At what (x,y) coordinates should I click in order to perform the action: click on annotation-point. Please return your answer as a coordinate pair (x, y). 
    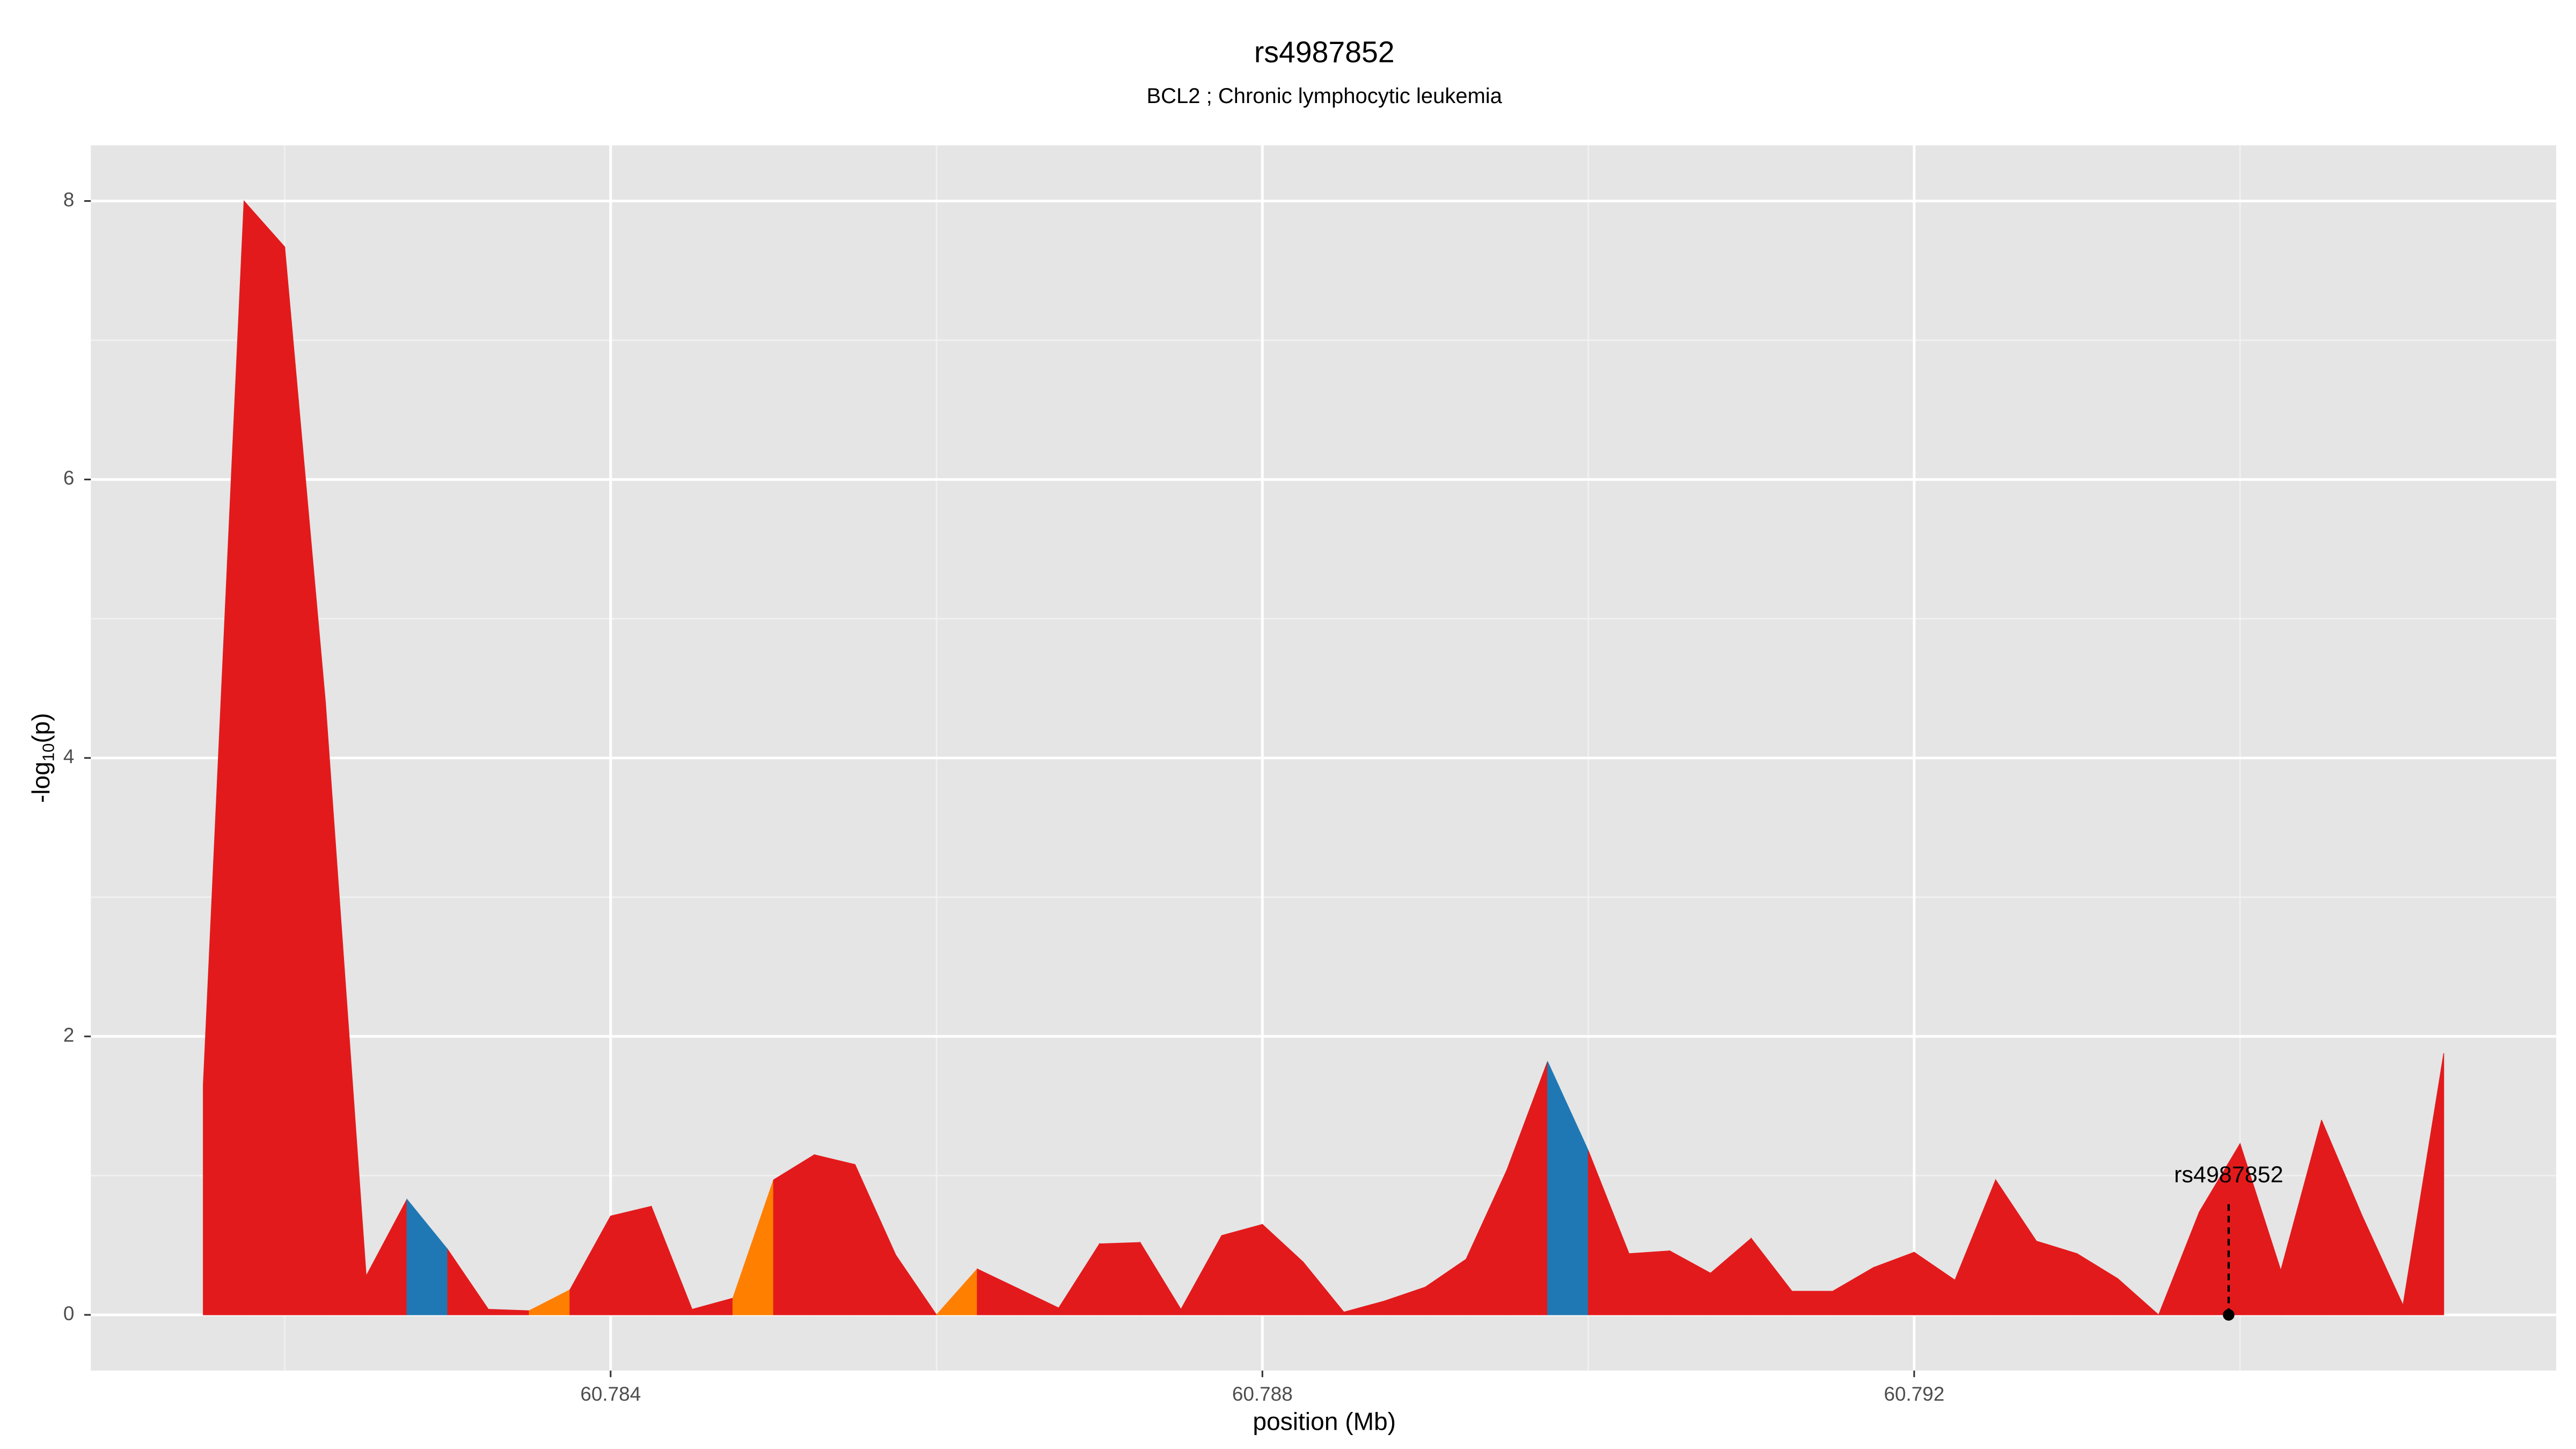
    Looking at the image, I should click on (2229, 1315).